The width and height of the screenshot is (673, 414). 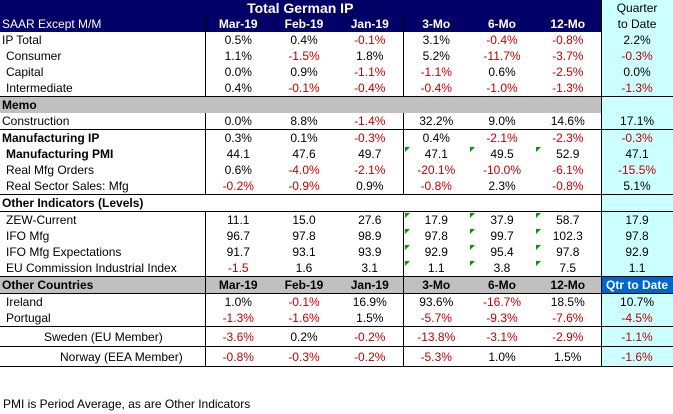 What do you see at coordinates (304, 56) in the screenshot?
I see `cell: -1.5%` at bounding box center [304, 56].